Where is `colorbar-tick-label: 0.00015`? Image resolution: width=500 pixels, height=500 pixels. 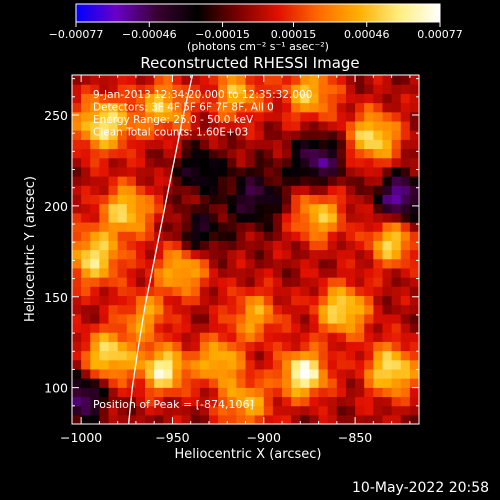 colorbar-tick-label: 0.00015 is located at coordinates (294, 34).